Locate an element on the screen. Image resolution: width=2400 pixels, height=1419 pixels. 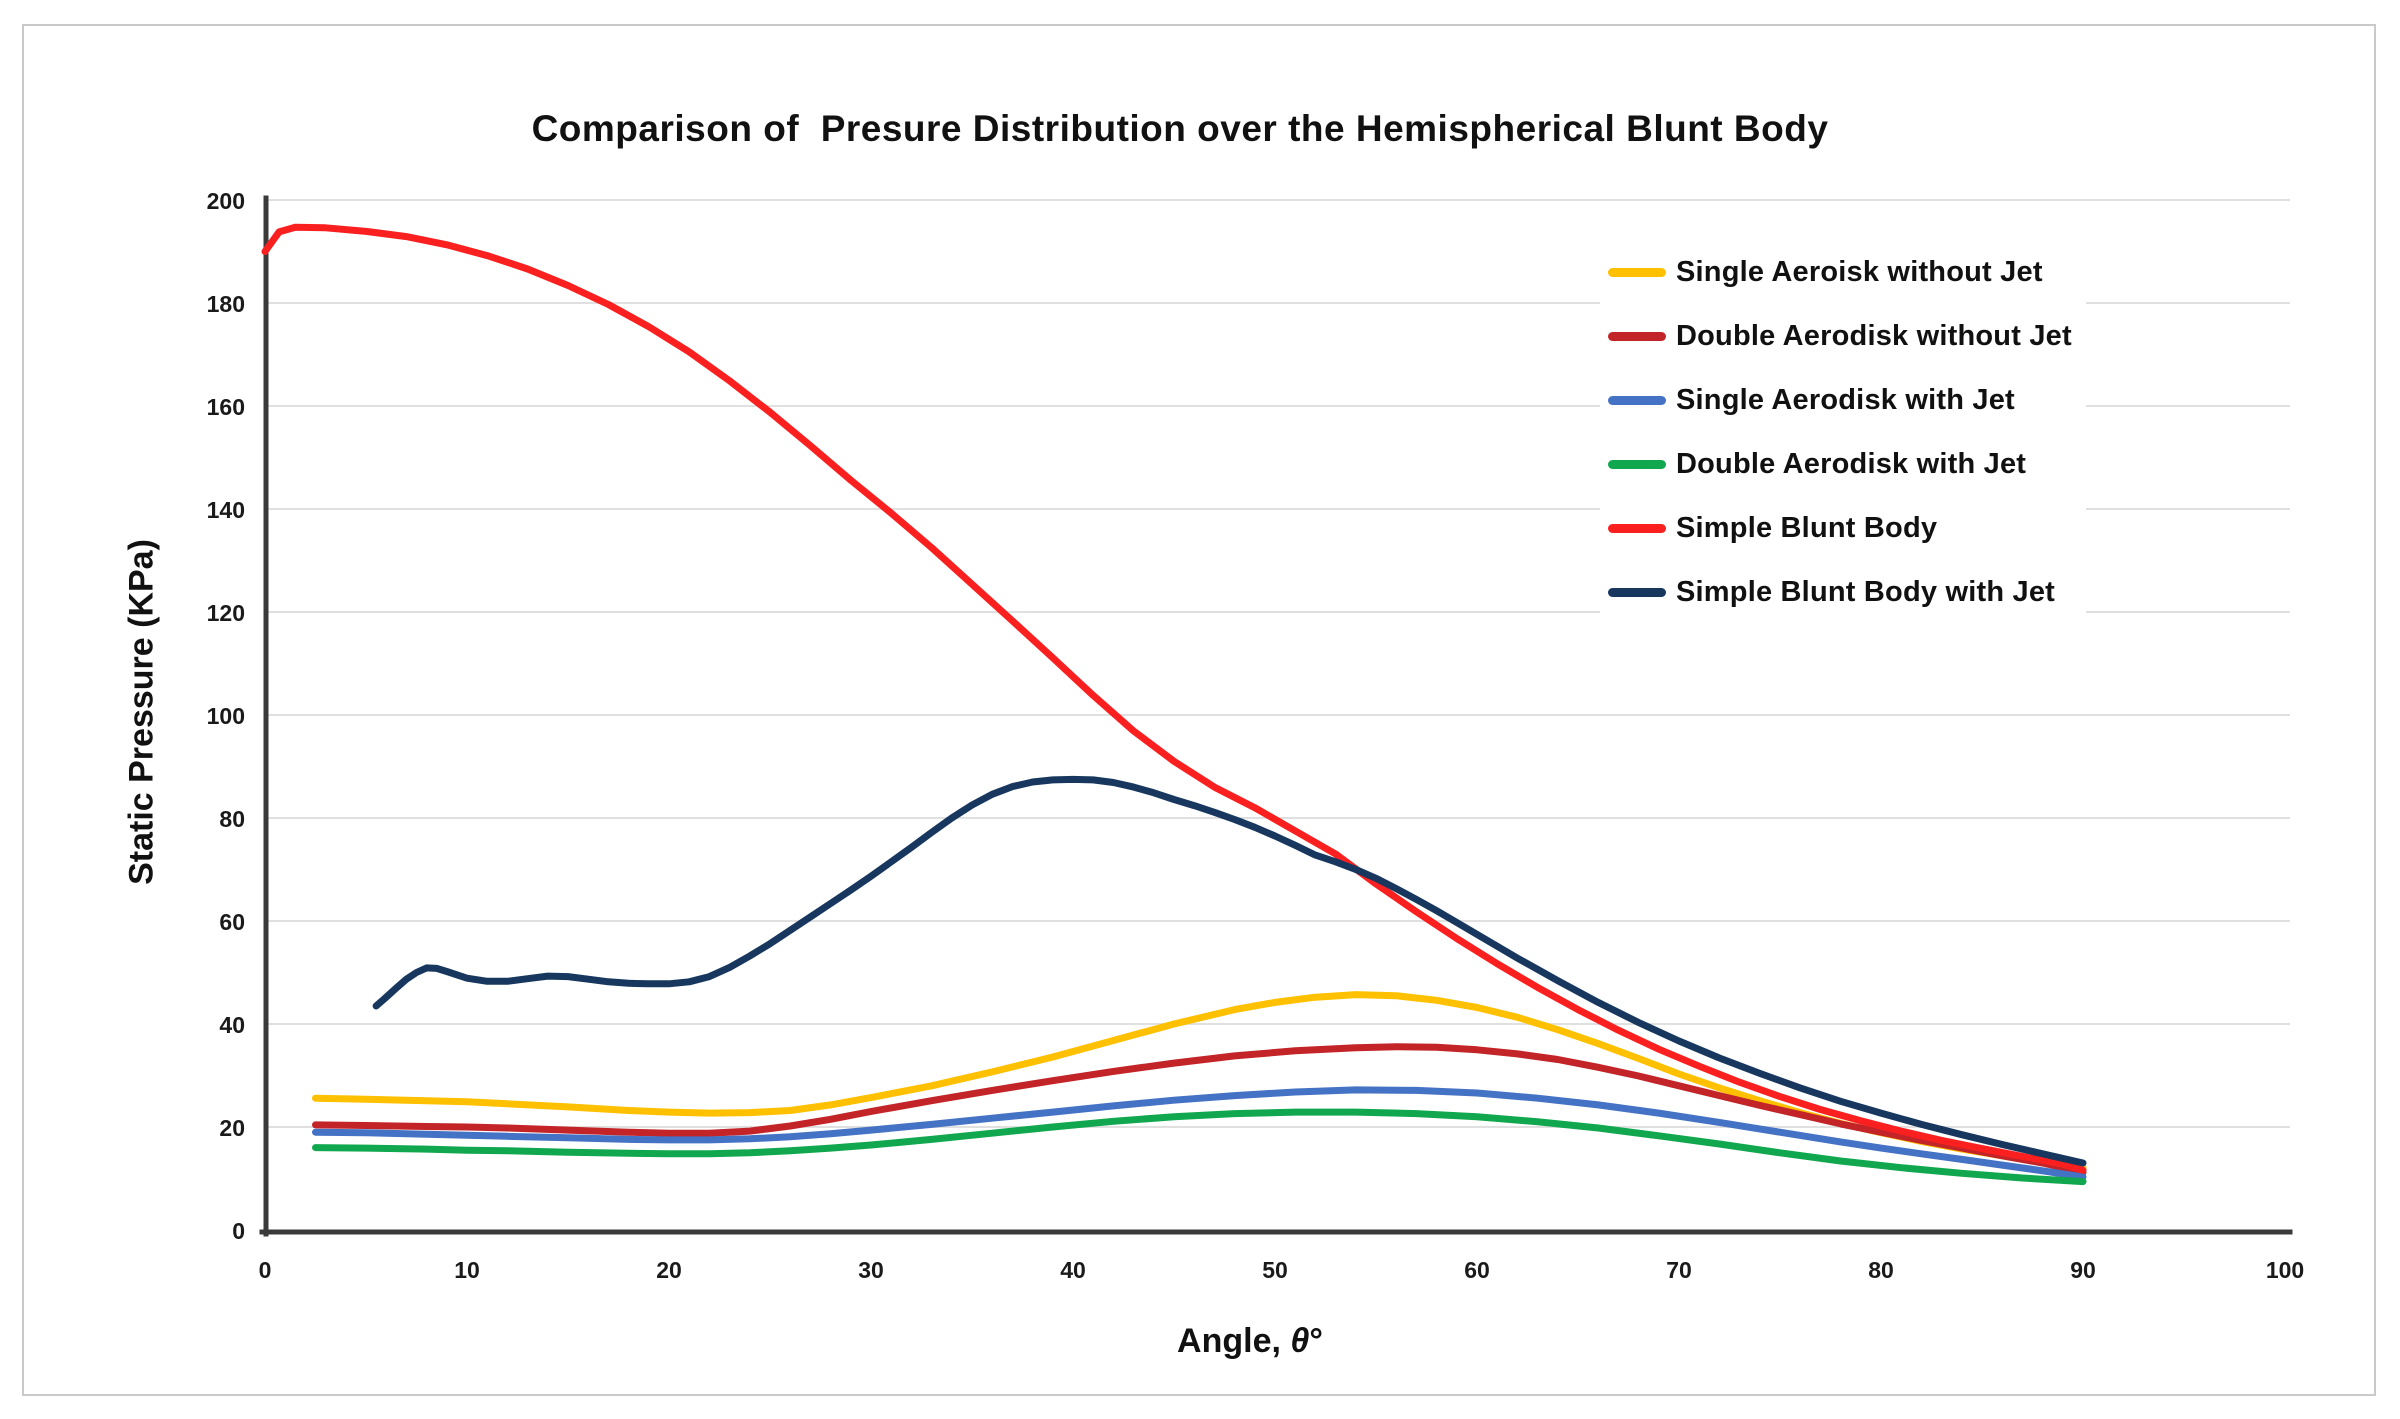
legend-item: Single Aerodisk with Jet is located at coordinates (1843, 400).